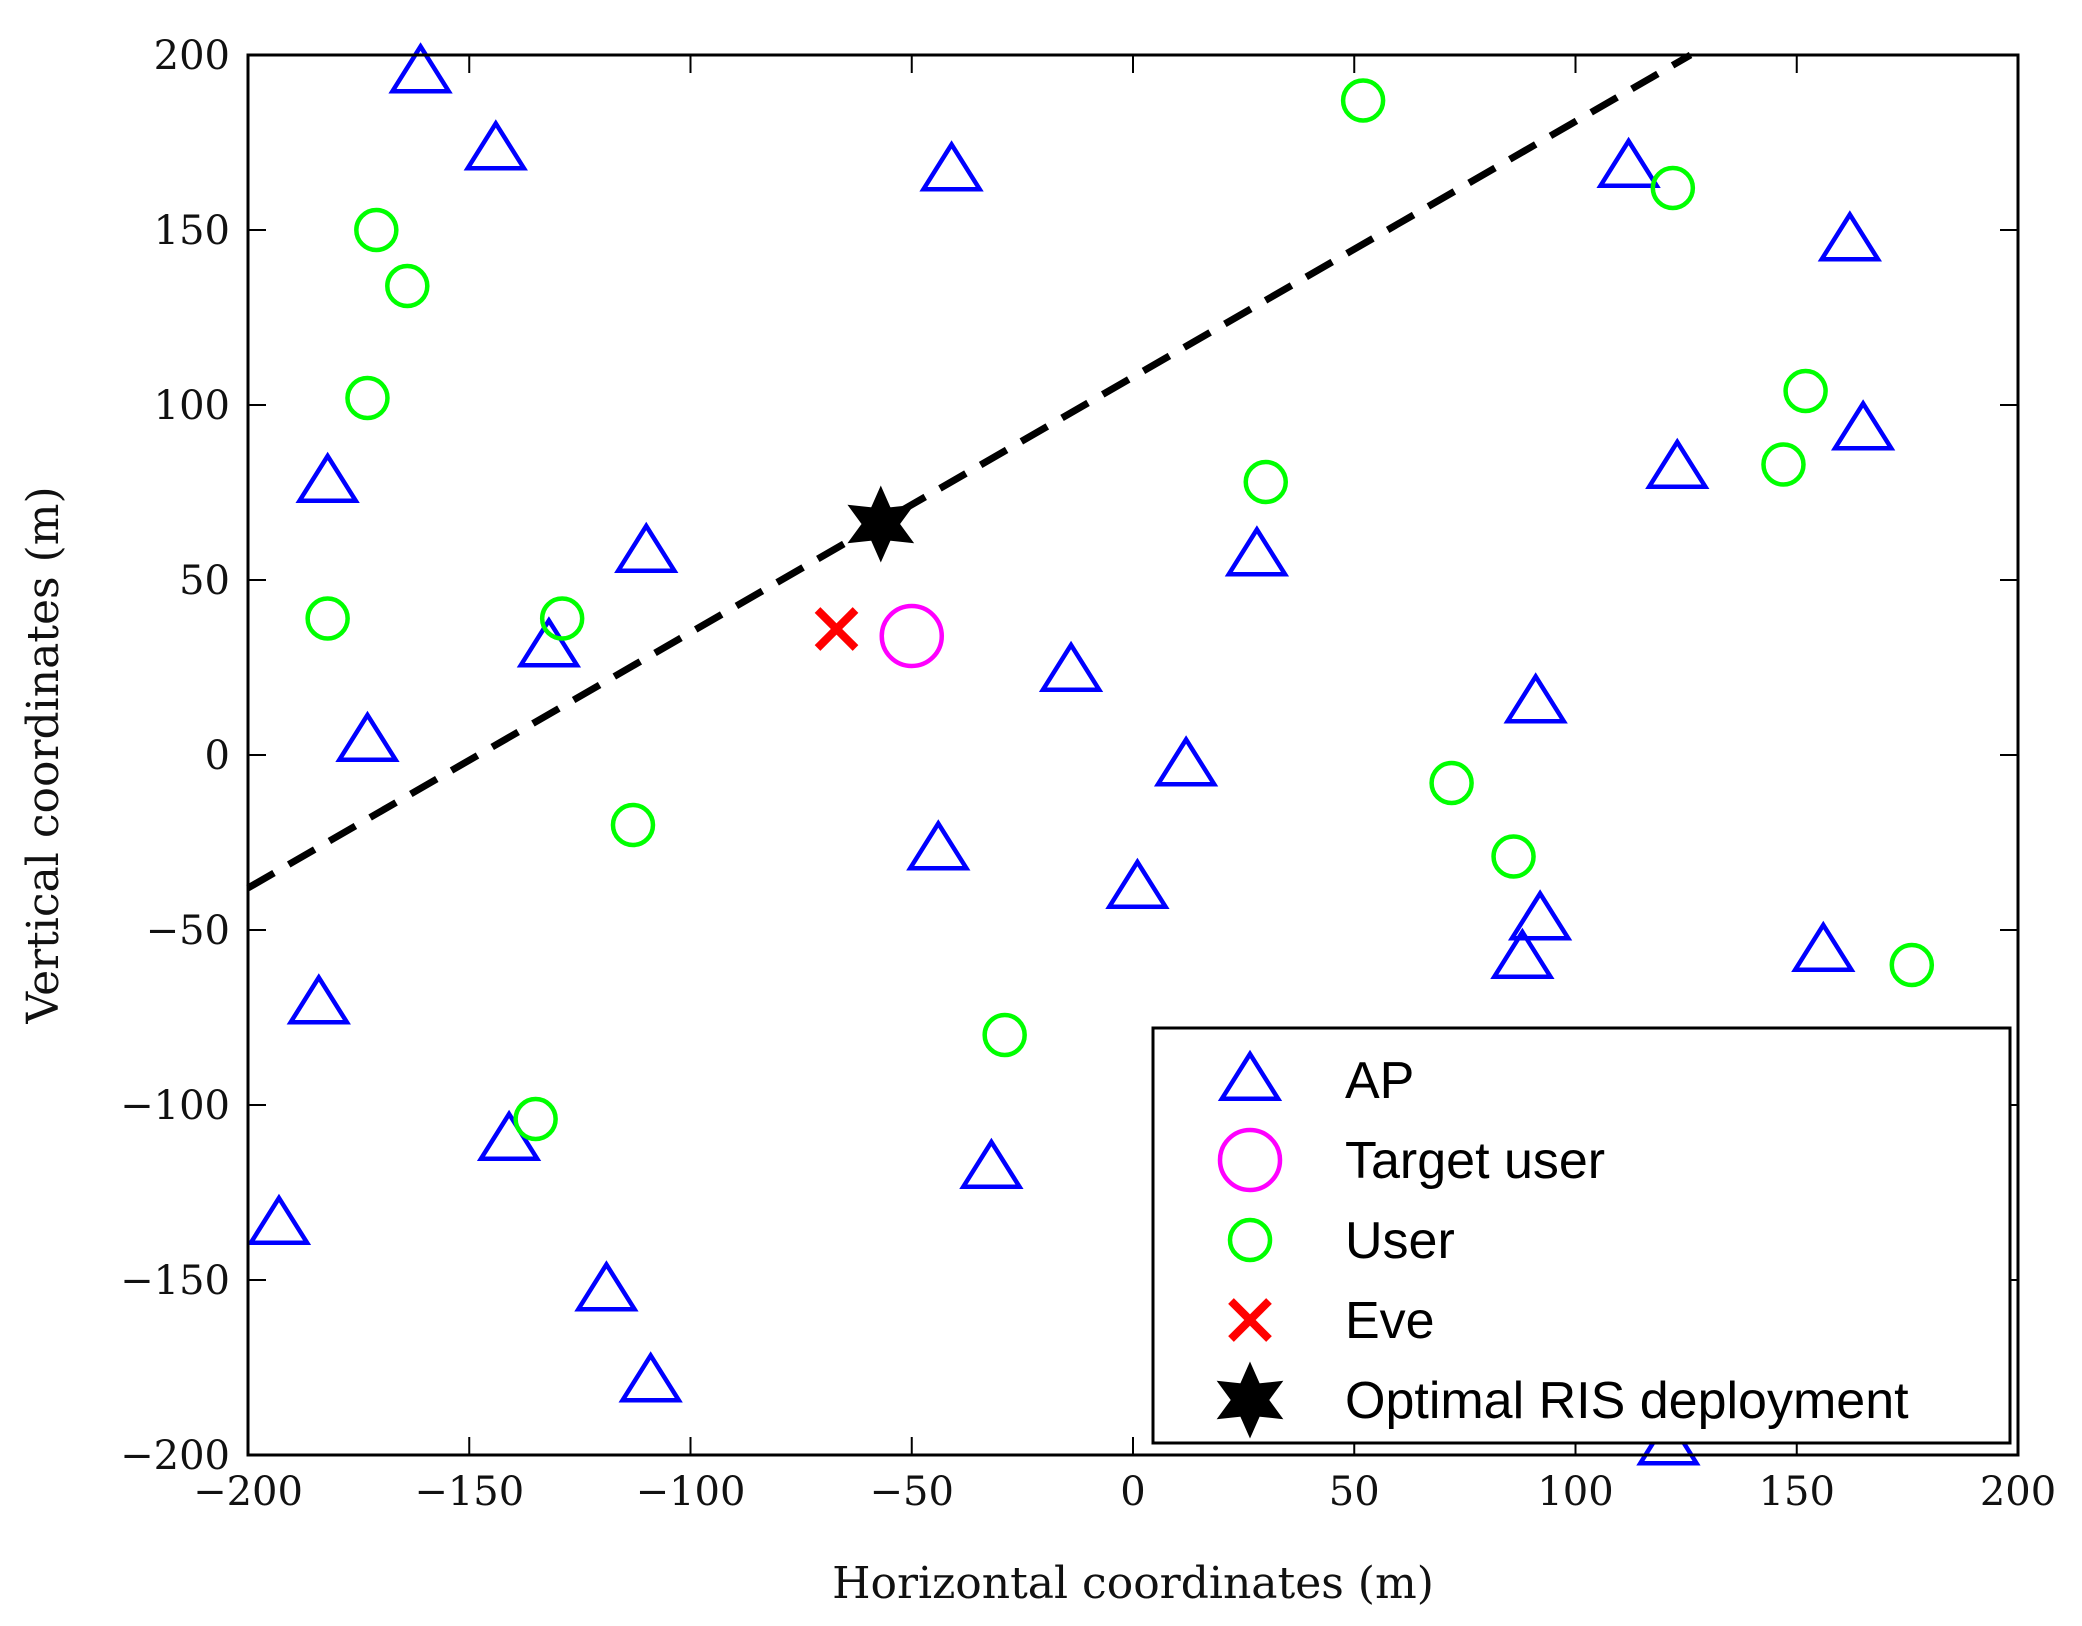 This screenshot has width=2082, height=1626. What do you see at coordinates (1132, 1492) in the screenshot?
I see `x-tick-label: 0` at bounding box center [1132, 1492].